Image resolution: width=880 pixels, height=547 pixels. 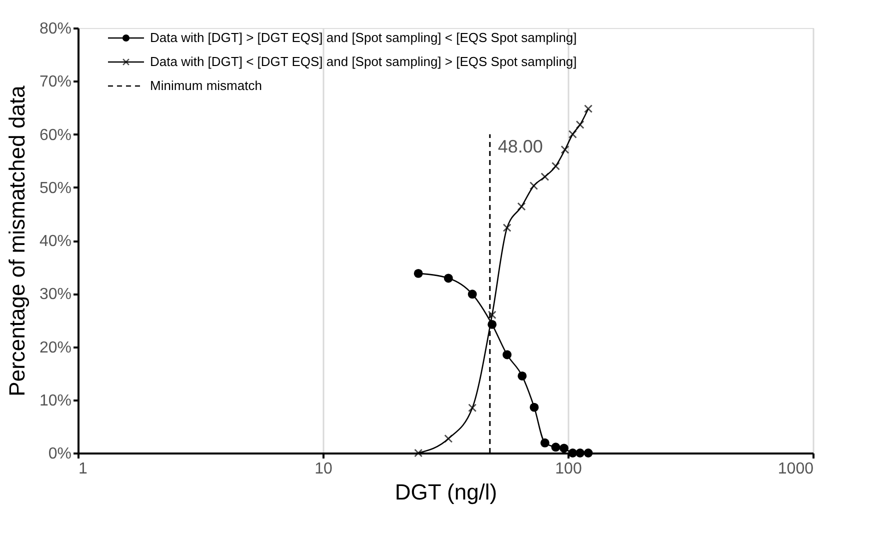 I want to click on y-axis-title: Percentage of mismatched data, so click(x=17, y=240).